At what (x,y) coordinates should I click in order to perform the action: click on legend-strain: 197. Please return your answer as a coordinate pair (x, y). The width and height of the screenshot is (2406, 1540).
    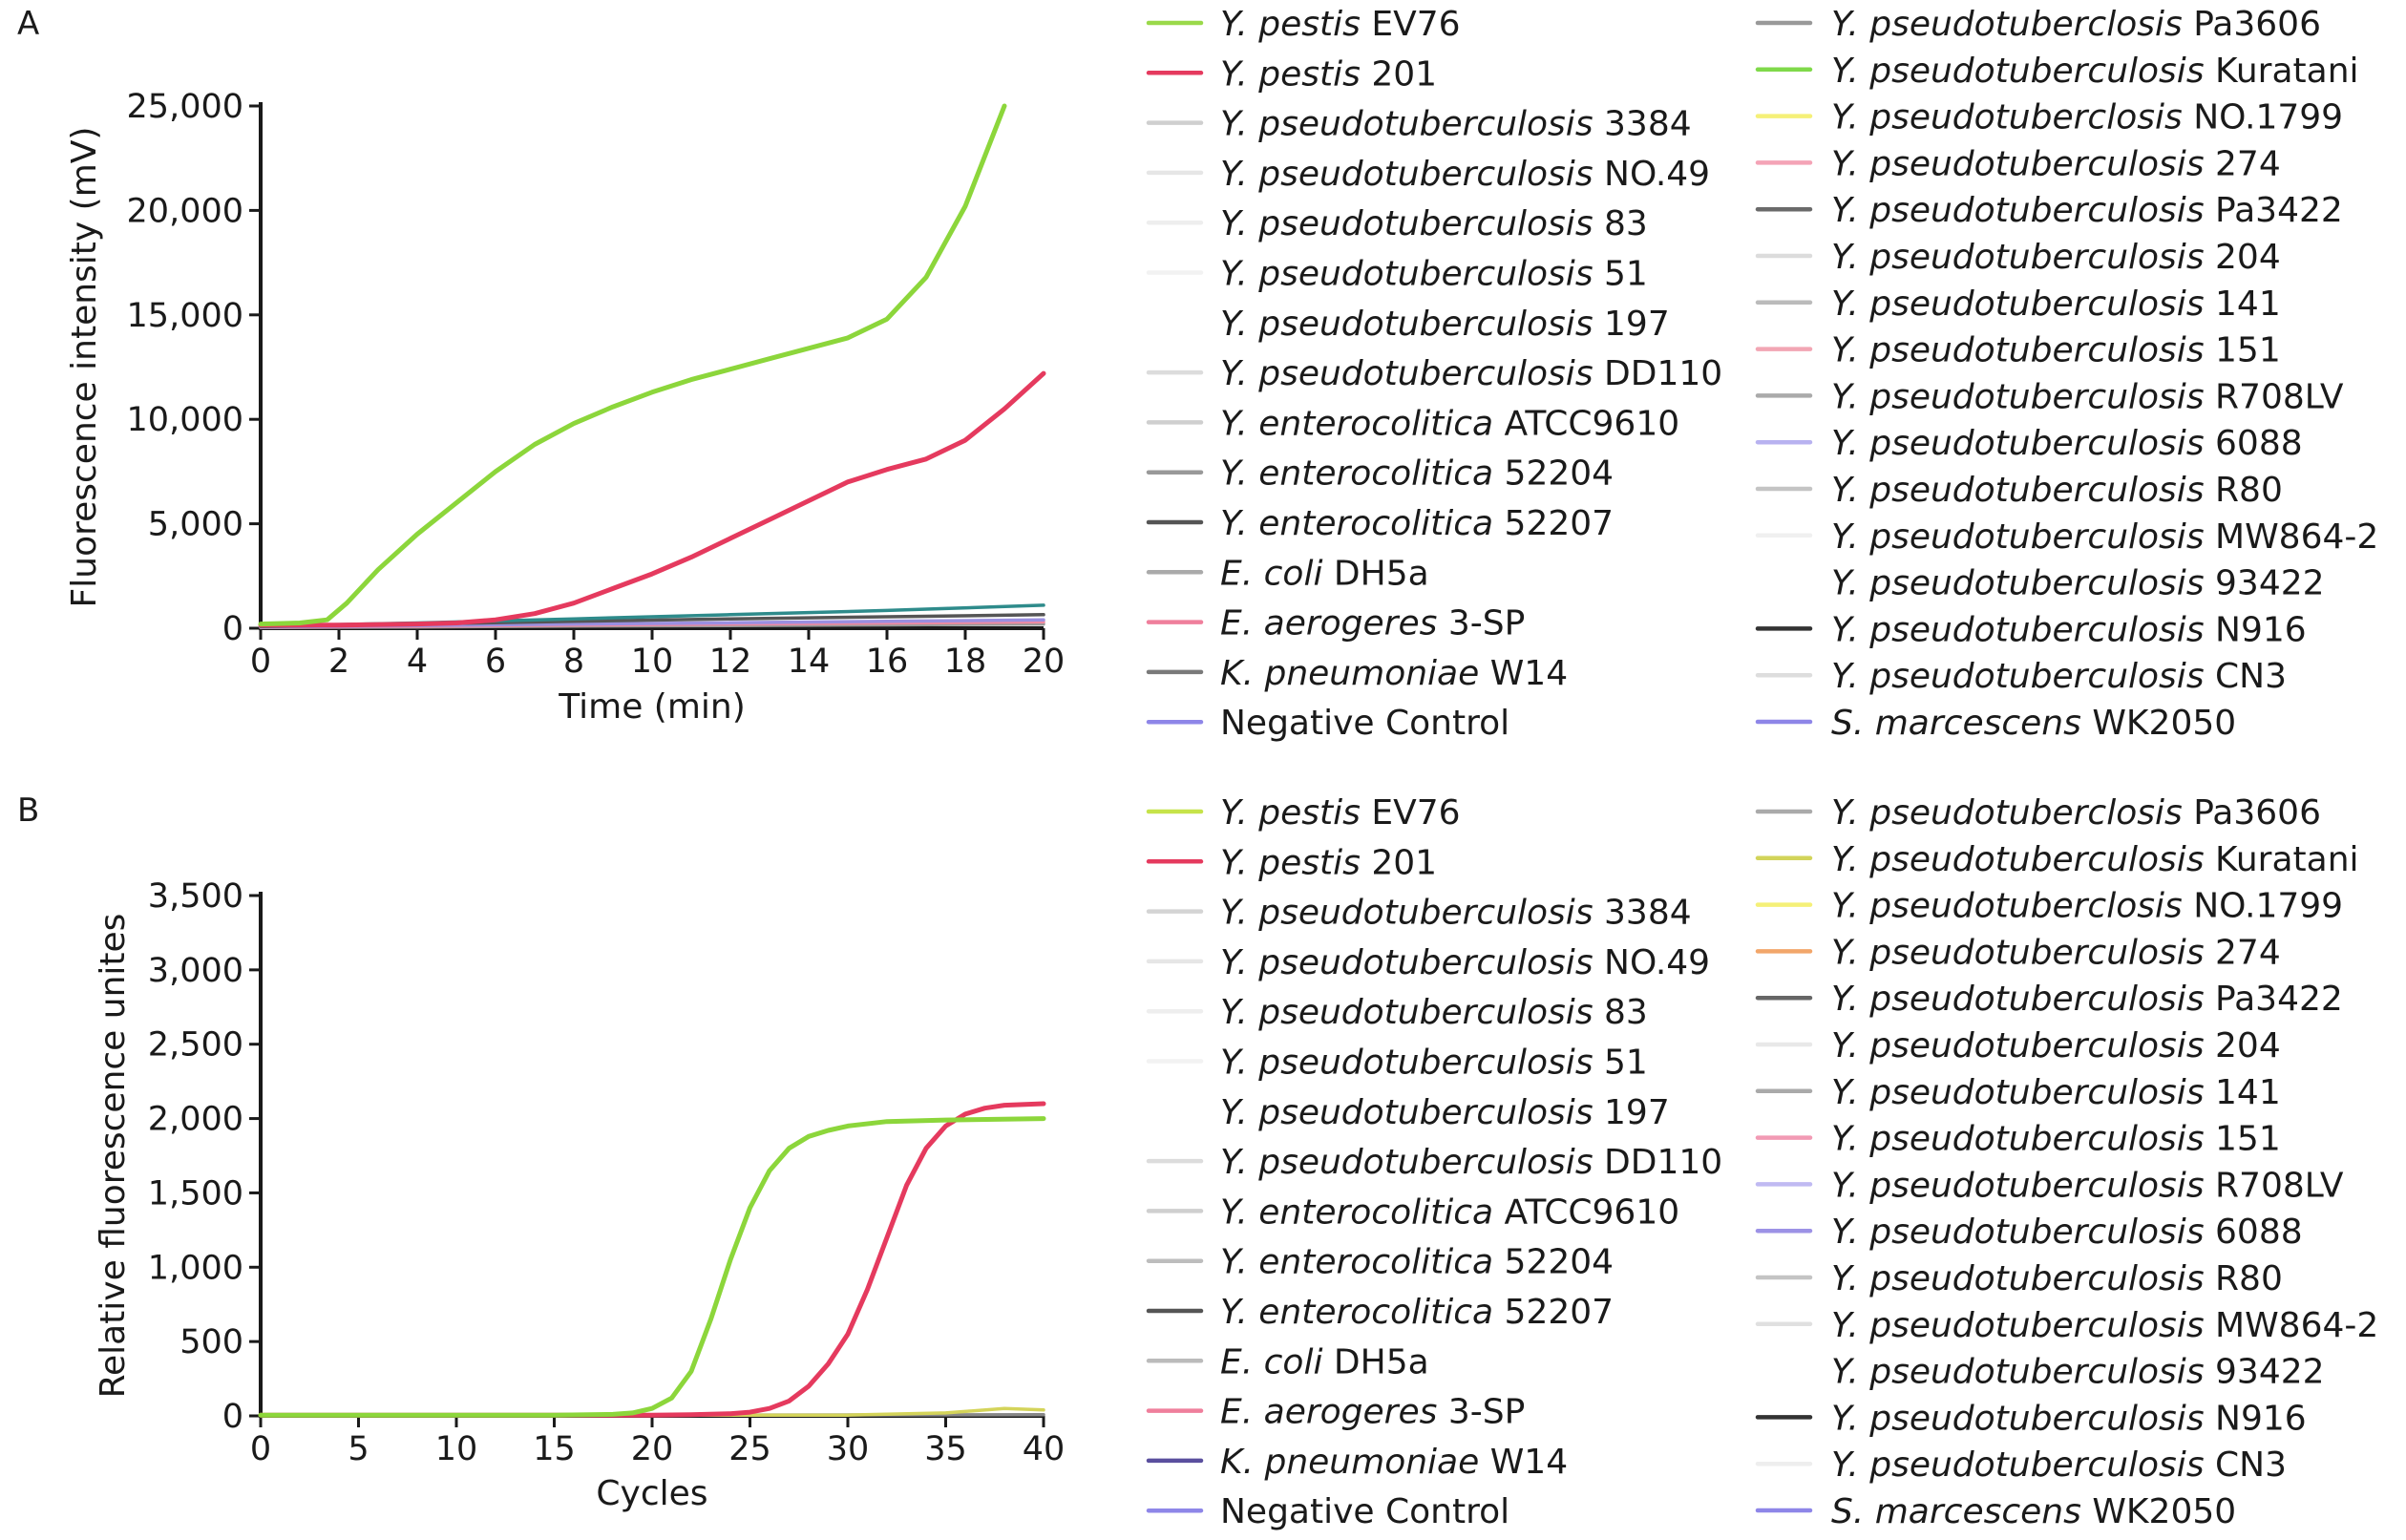
    Looking at the image, I should click on (1632, 324).